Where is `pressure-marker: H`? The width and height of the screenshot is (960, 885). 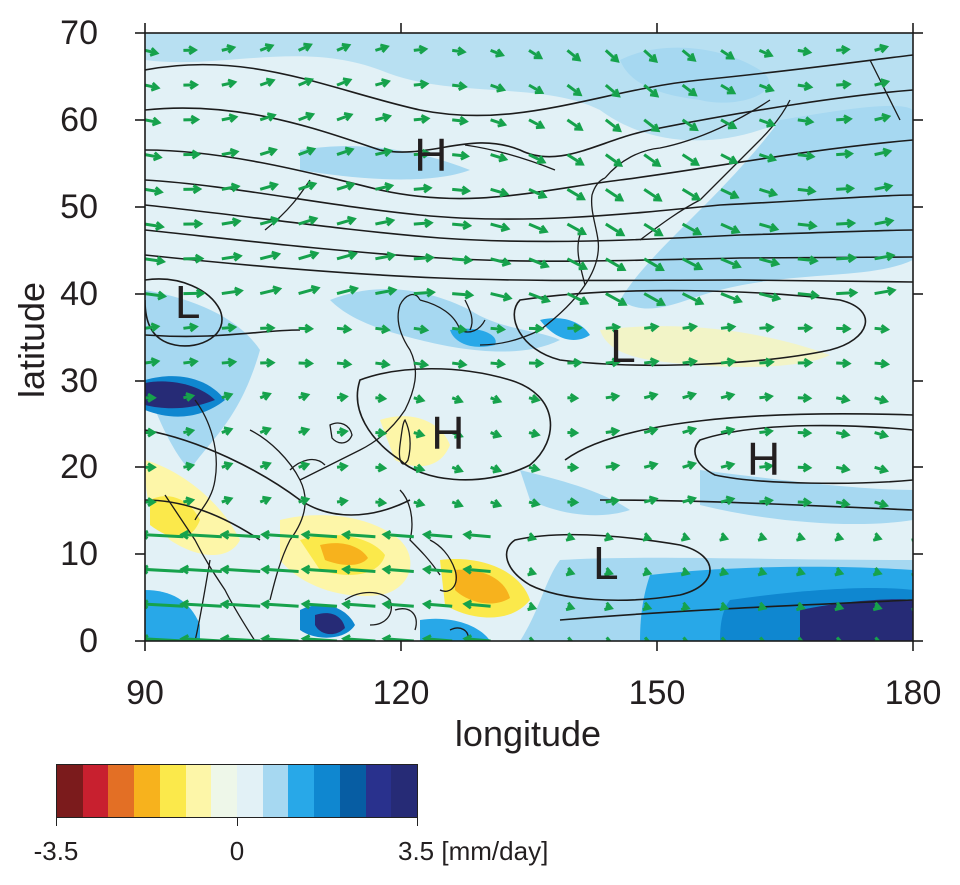 pressure-marker: H is located at coordinates (448, 432).